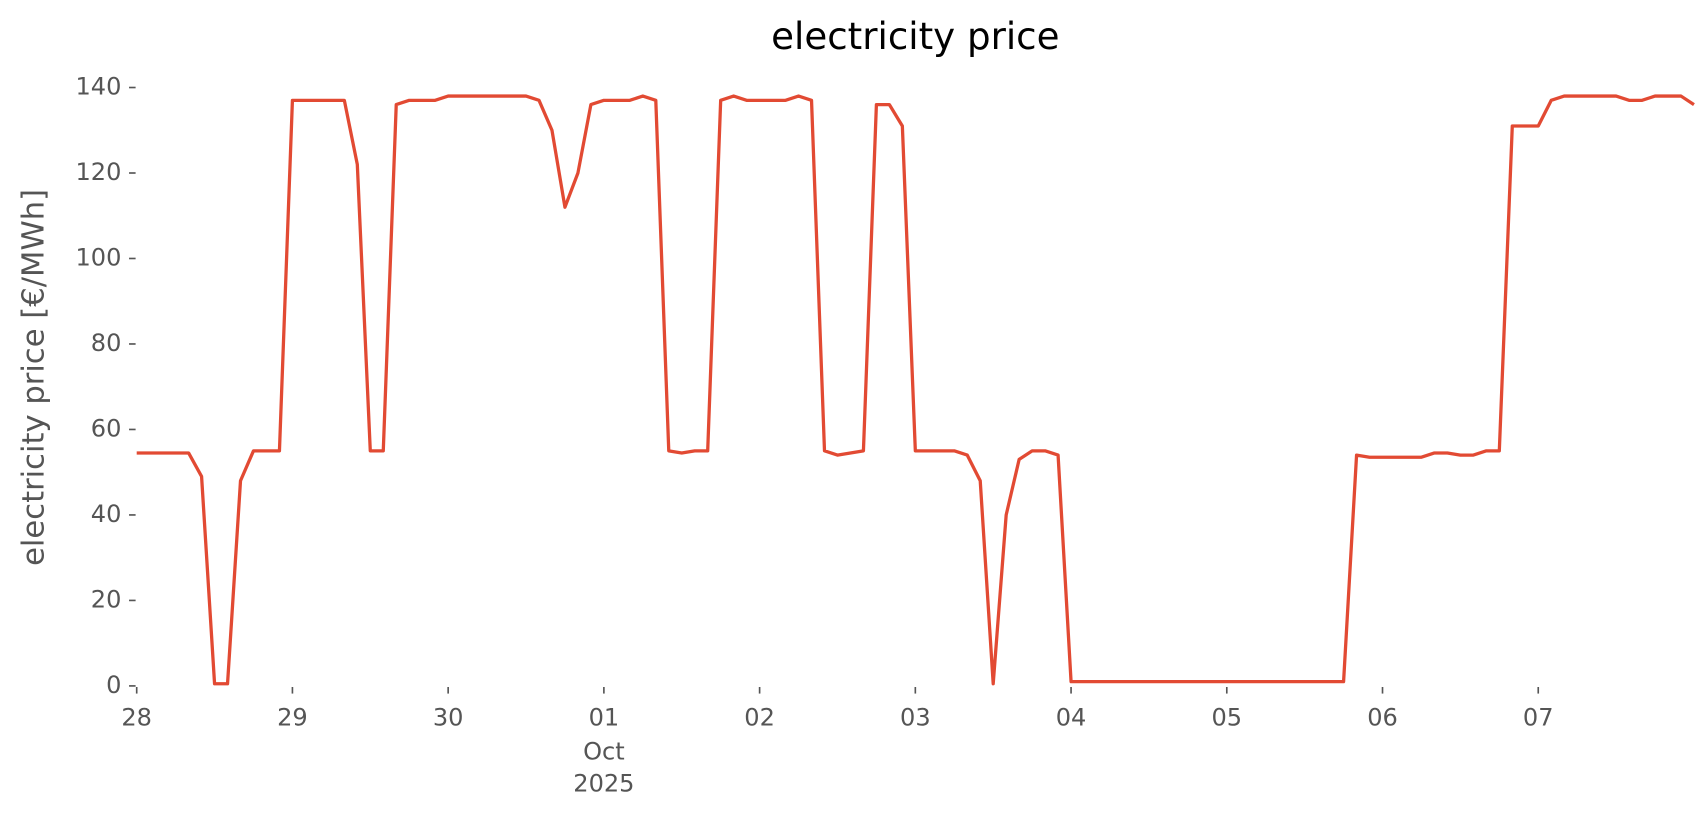 The height and width of the screenshot is (815, 1706). I want to click on y-tick-label: 100, so click(98, 257).